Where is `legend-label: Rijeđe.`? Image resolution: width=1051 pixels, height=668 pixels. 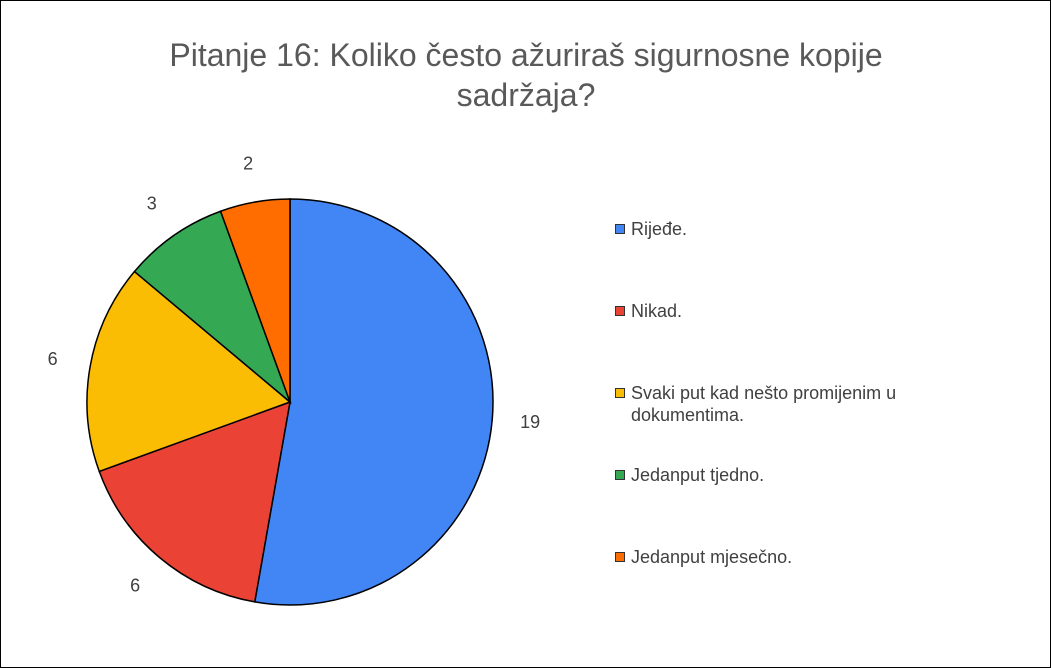
legend-label: Rijeđe. is located at coordinates (659, 229).